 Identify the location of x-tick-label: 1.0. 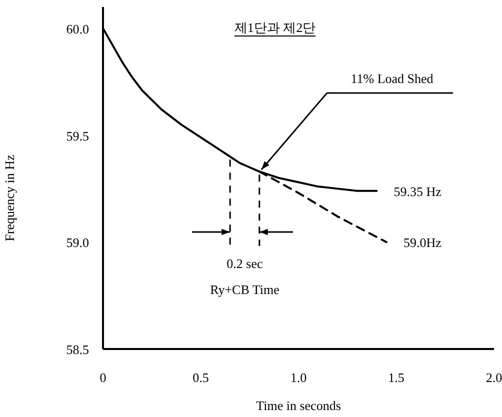
(298, 377).